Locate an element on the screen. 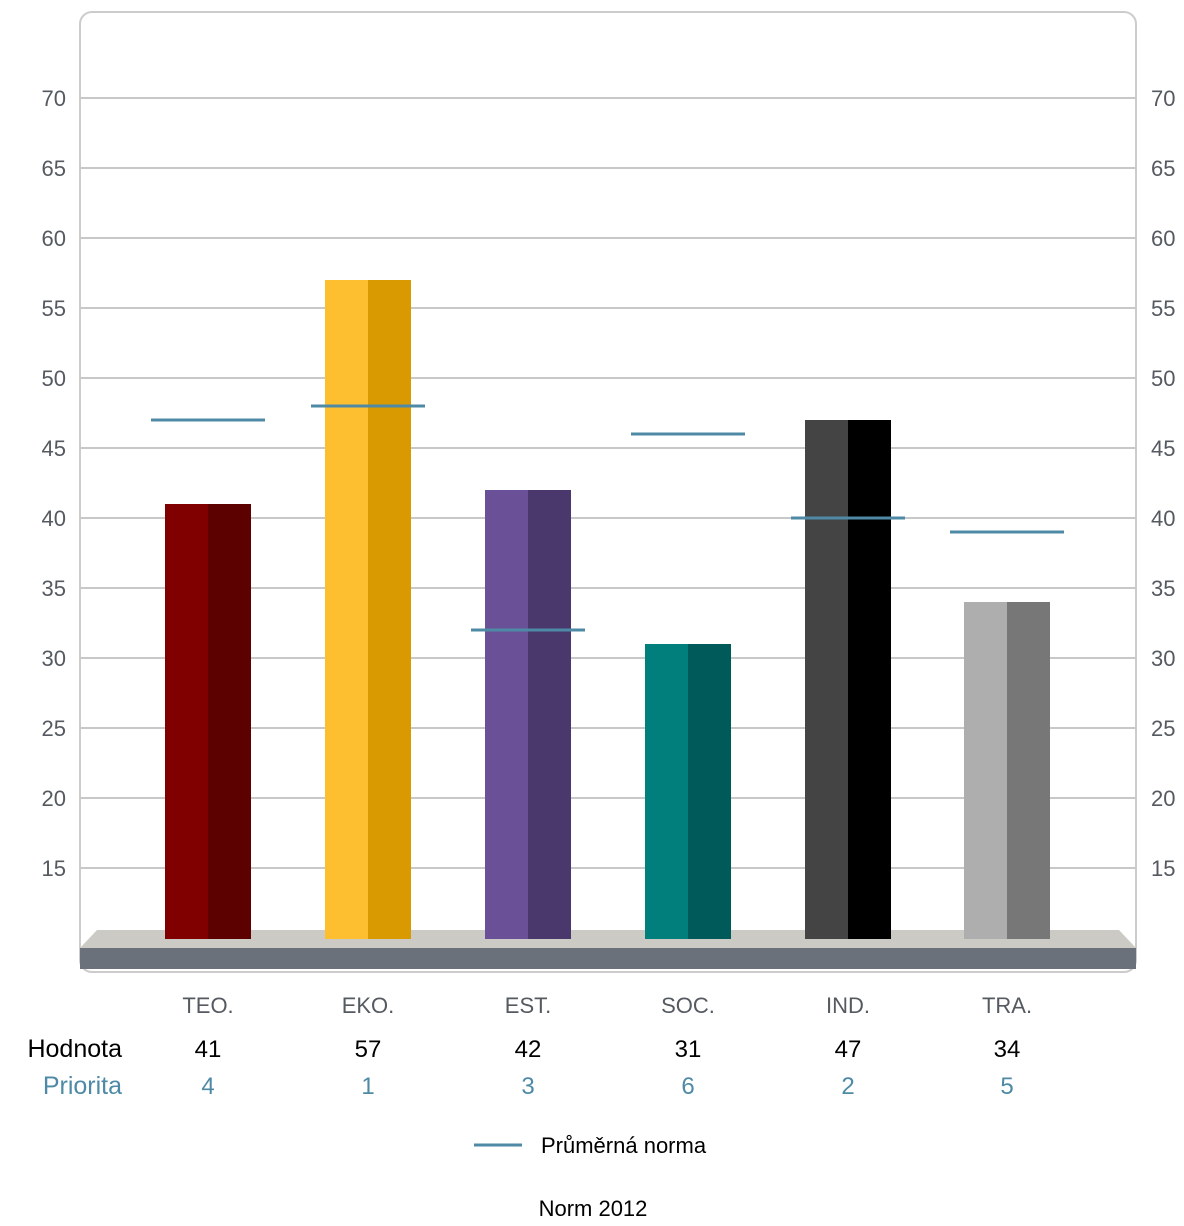  value-label: 34 is located at coordinates (1007, 1049).